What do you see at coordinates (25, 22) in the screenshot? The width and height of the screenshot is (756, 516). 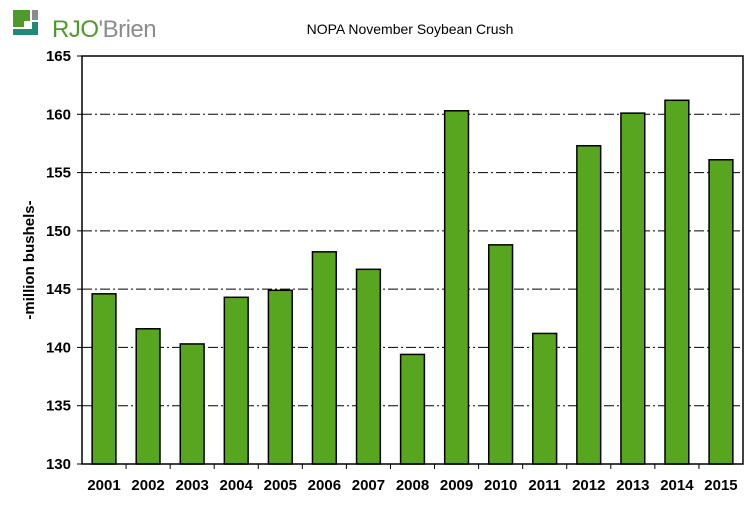 I see `logo-mark-icon` at bounding box center [25, 22].